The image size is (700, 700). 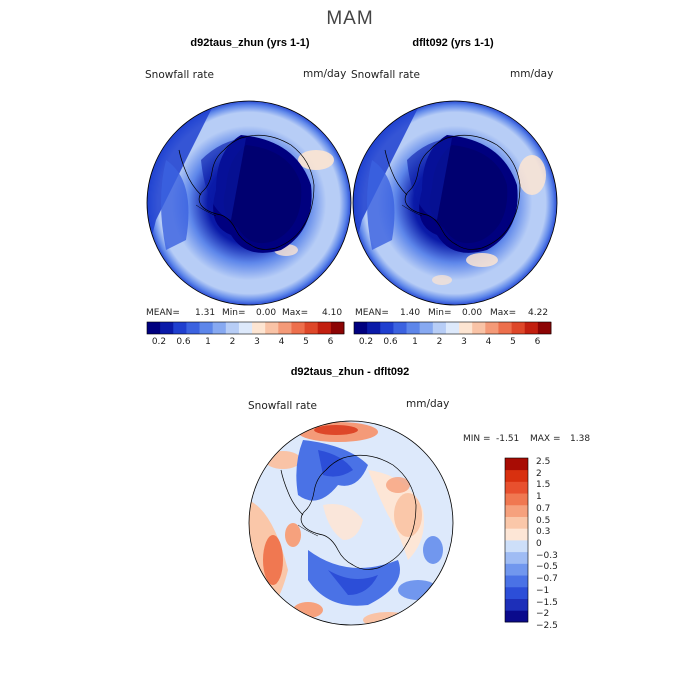 I want to click on panel-a-max-value: 4.10, so click(x=332, y=313).